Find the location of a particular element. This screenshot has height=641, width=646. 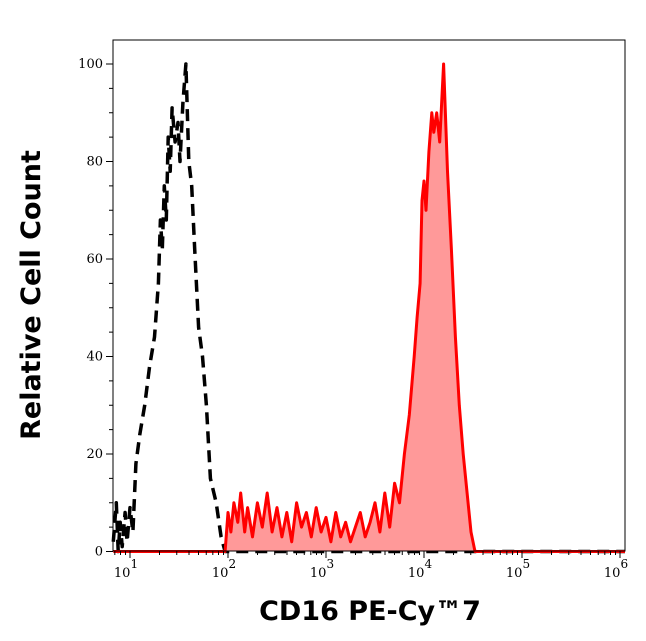

y-tick-label: 20 is located at coordinates (94, 454).